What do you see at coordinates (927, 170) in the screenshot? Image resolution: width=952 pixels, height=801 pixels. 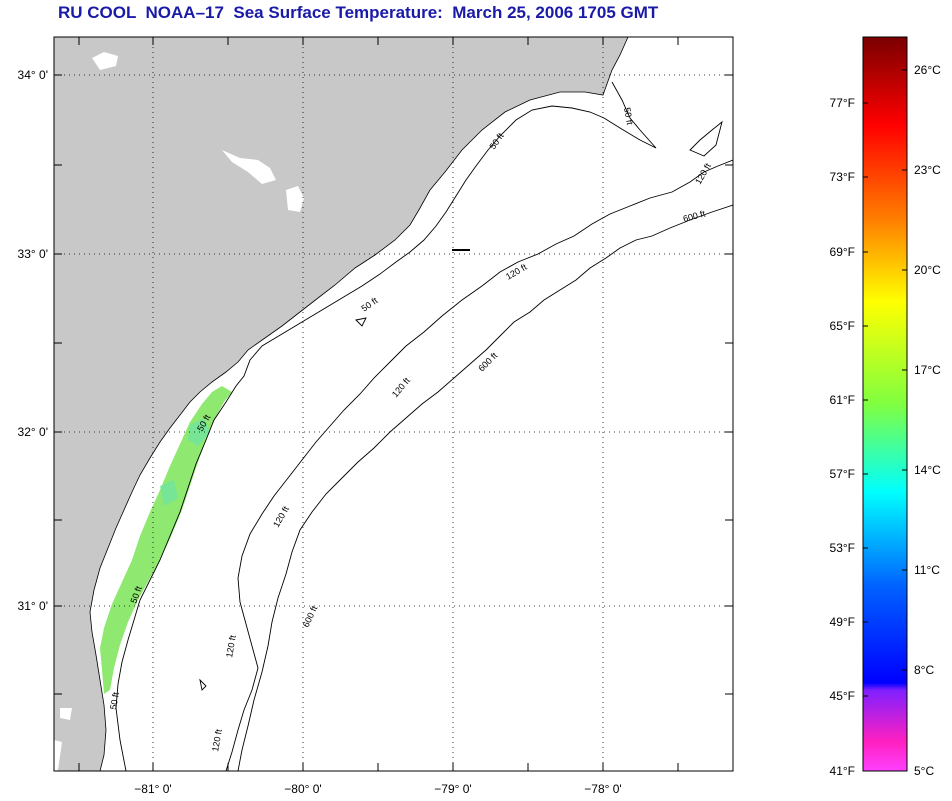 I see `colorbar-c-label: 23°C` at bounding box center [927, 170].